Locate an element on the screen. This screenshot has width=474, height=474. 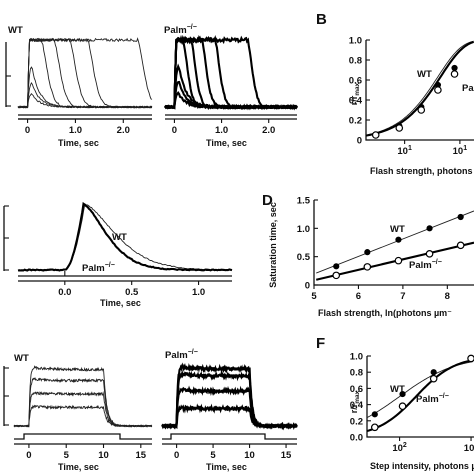
axes-b is located at coordinates (419, 90).